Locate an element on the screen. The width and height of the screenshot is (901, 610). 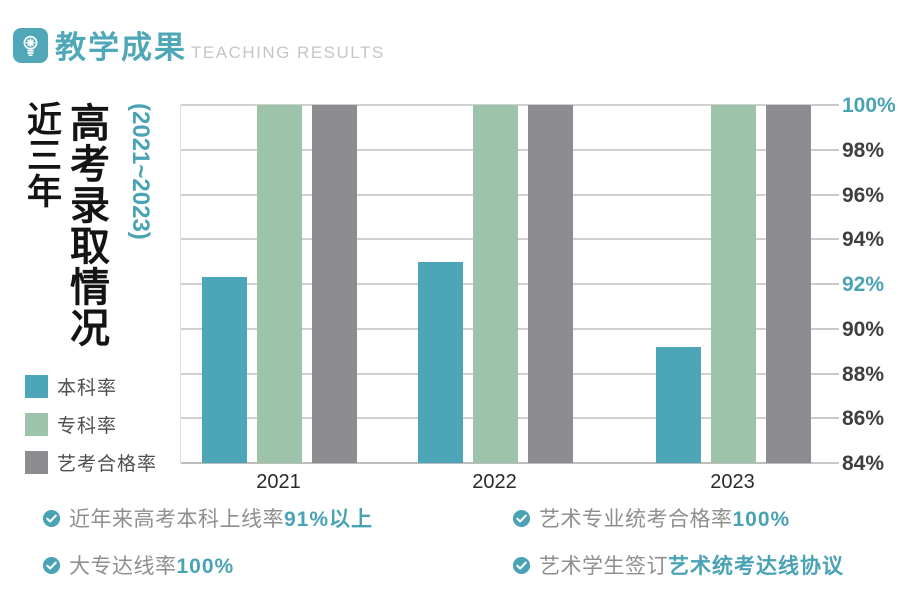
chart-title-years-range: (2021~2023) is located at coordinates (140, 171).